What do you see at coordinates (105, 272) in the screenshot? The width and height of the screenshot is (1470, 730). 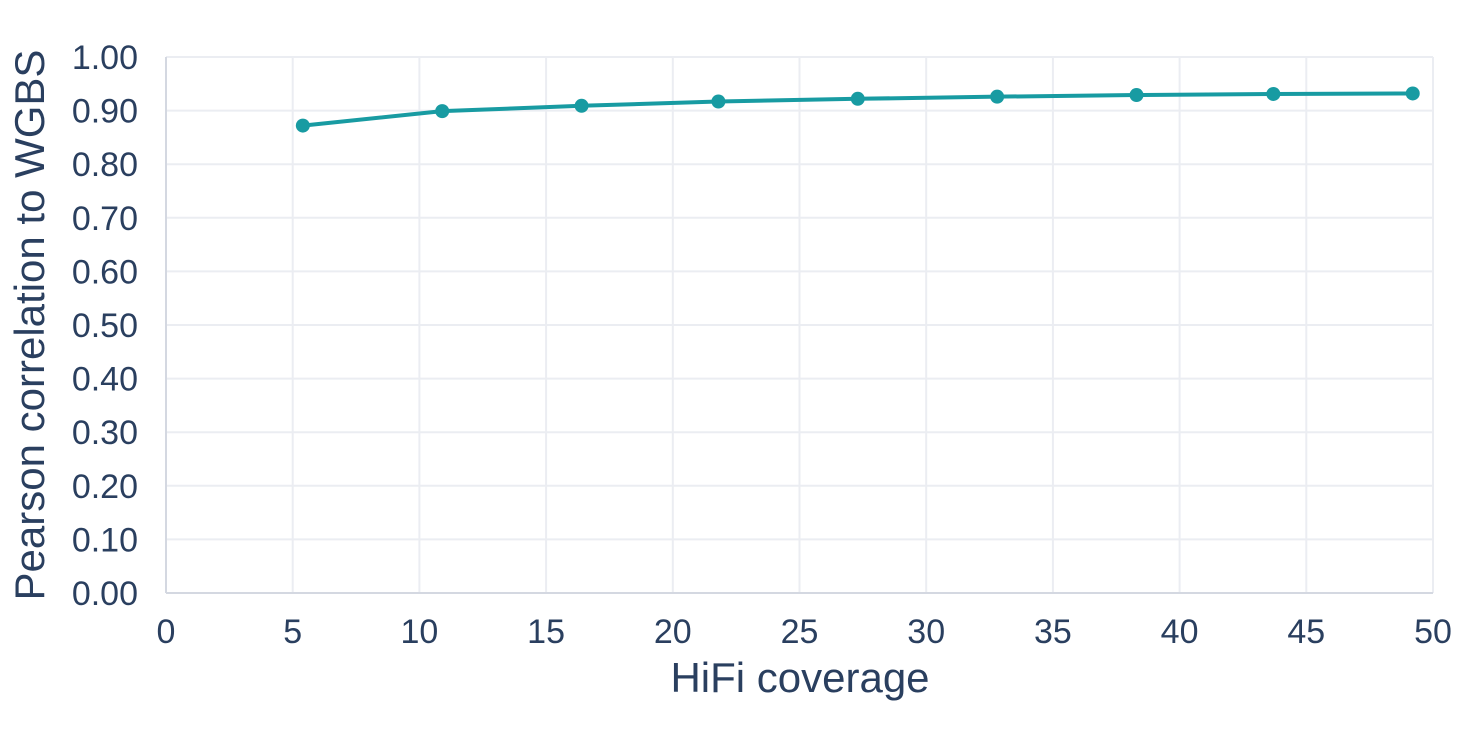 I see `y-tick-label: 0.60` at bounding box center [105, 272].